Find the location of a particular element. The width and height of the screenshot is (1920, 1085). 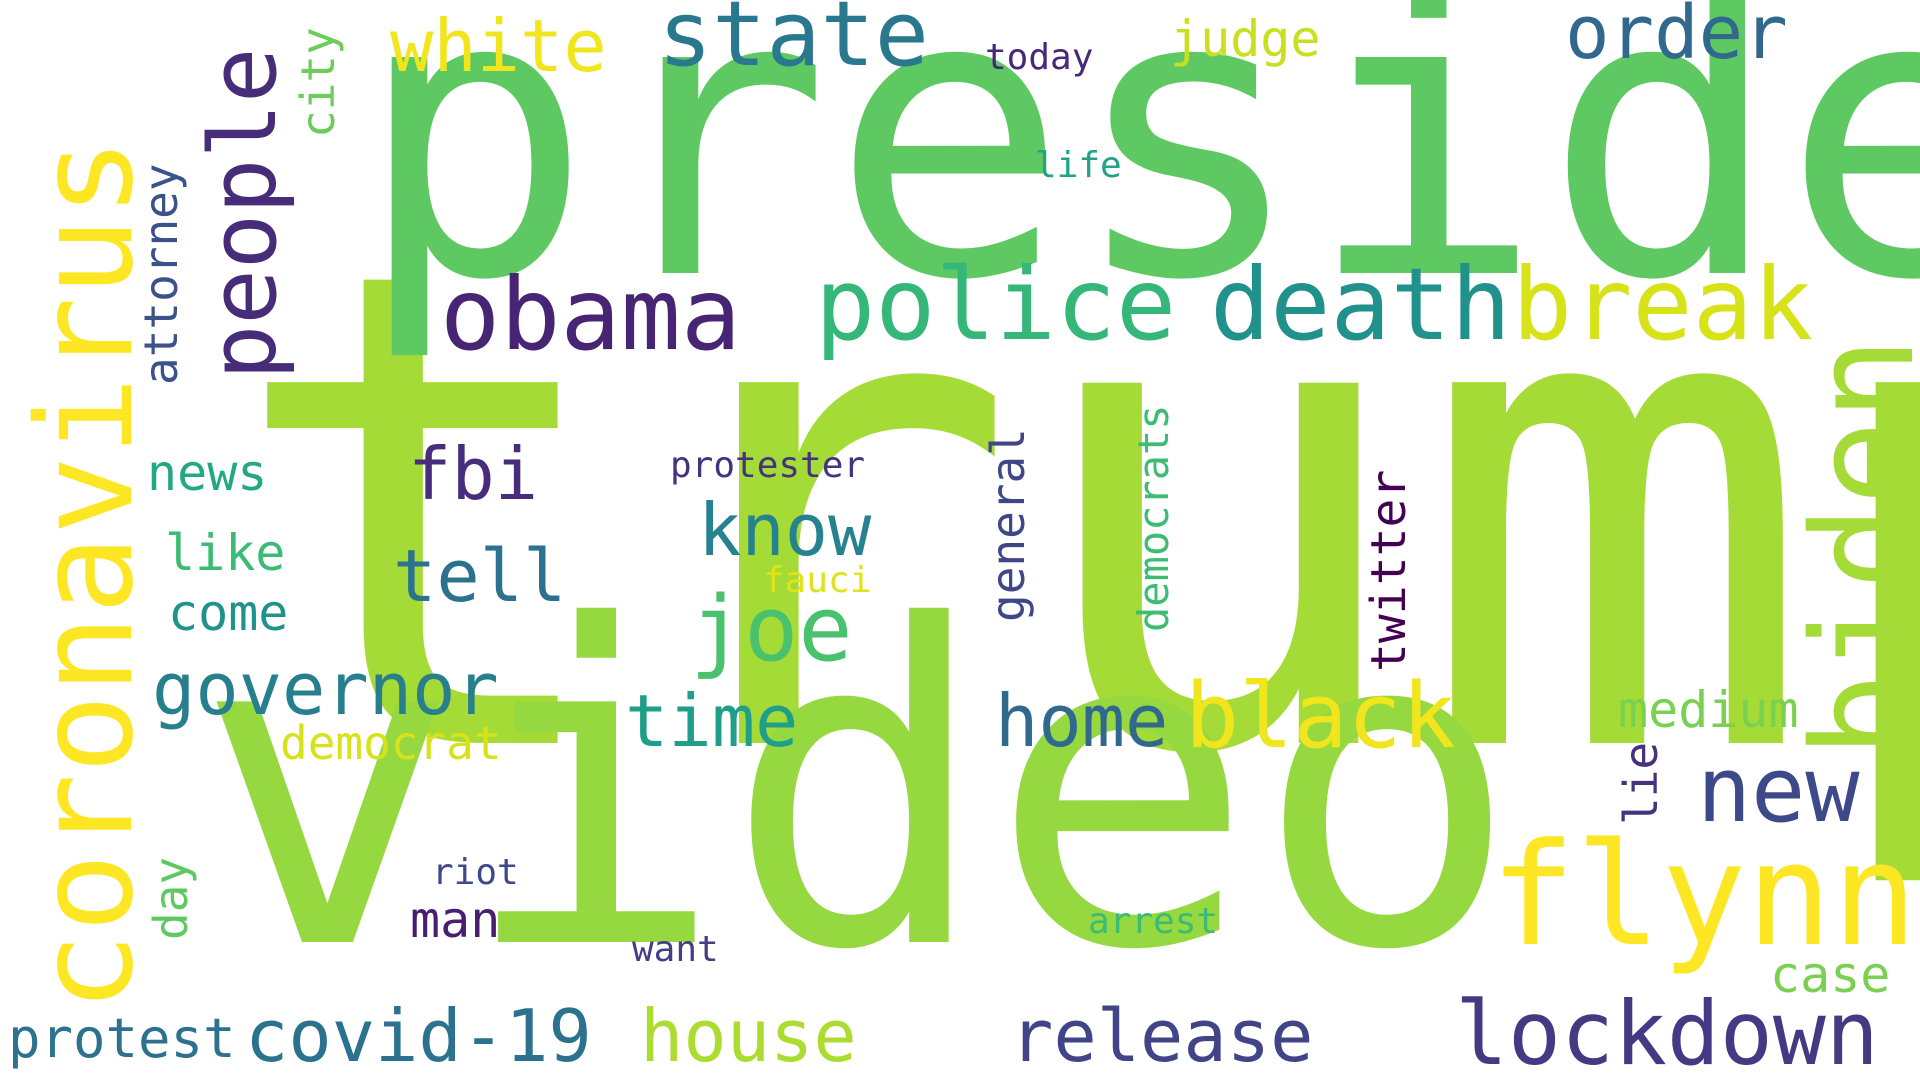

word-like: like is located at coordinates (225, 553).